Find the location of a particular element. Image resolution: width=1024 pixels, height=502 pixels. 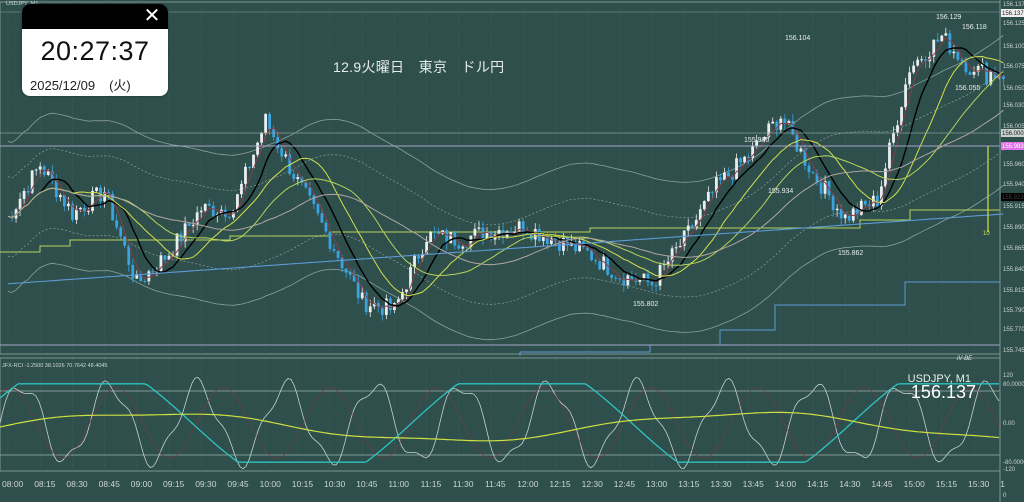

svg-text: 156.075 is located at coordinates (1013, 67).